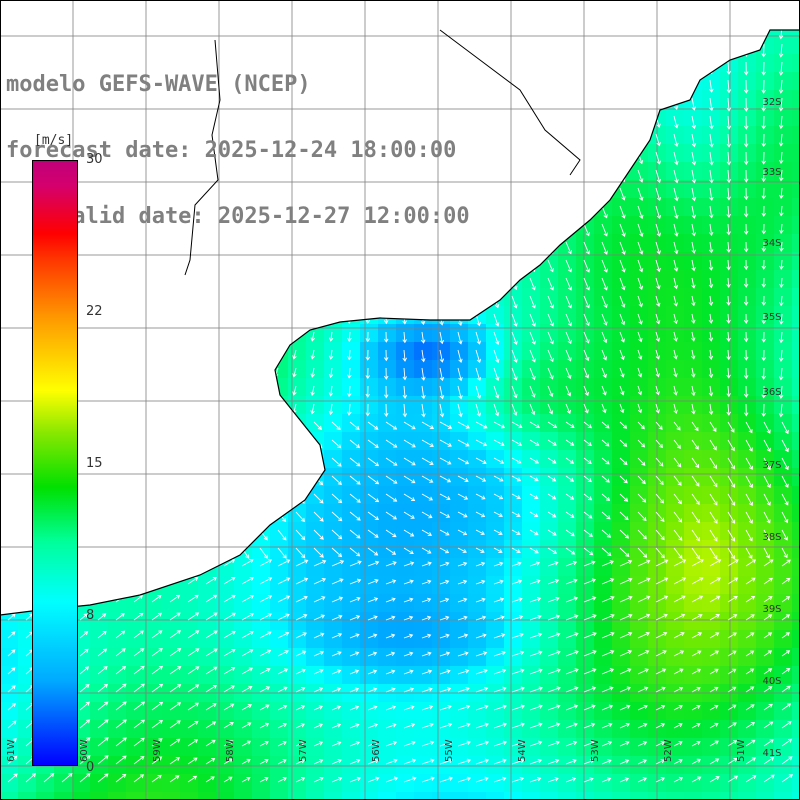  I want to click on lat-label-33S: 33S, so click(771, 172).